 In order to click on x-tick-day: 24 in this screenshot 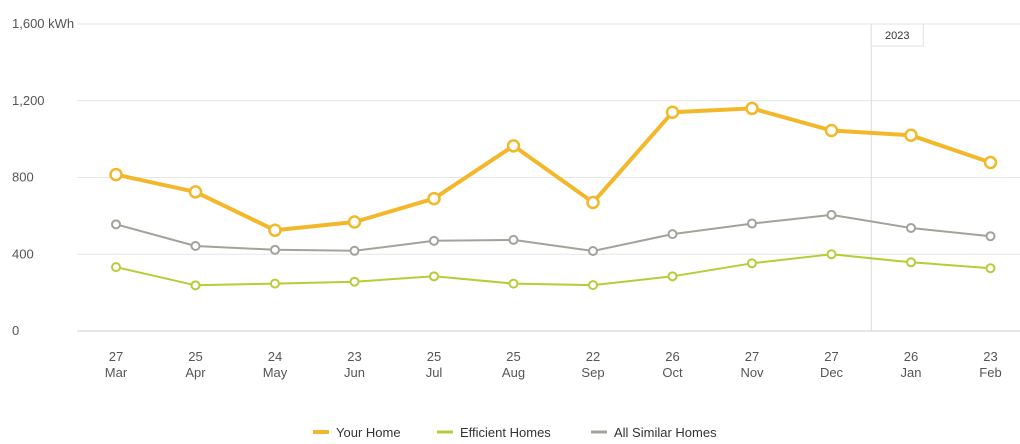, I will do `click(275, 356)`.